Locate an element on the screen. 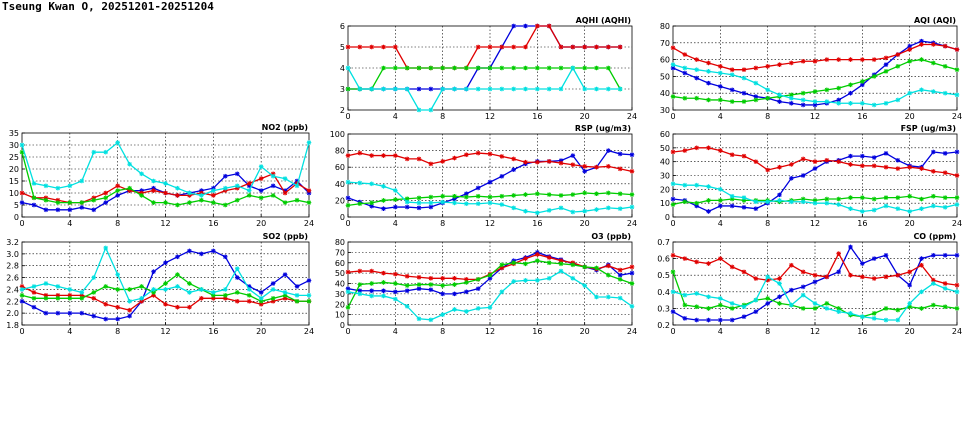  chart-title: CO (ppm) is located at coordinates (934, 236).